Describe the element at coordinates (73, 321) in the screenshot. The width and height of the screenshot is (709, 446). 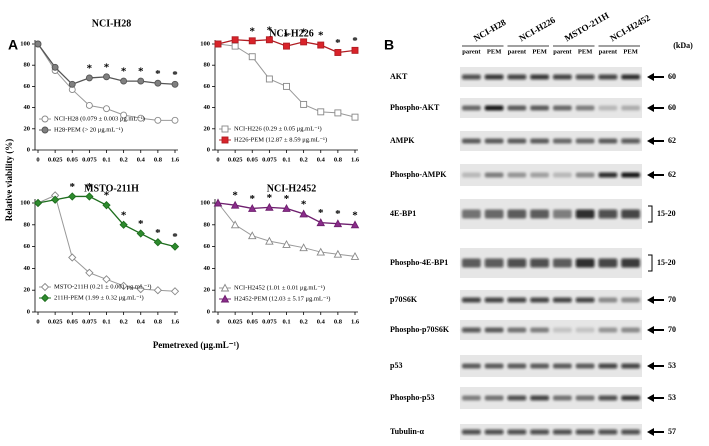
I see `x-tick-label: 0.05` at that location.